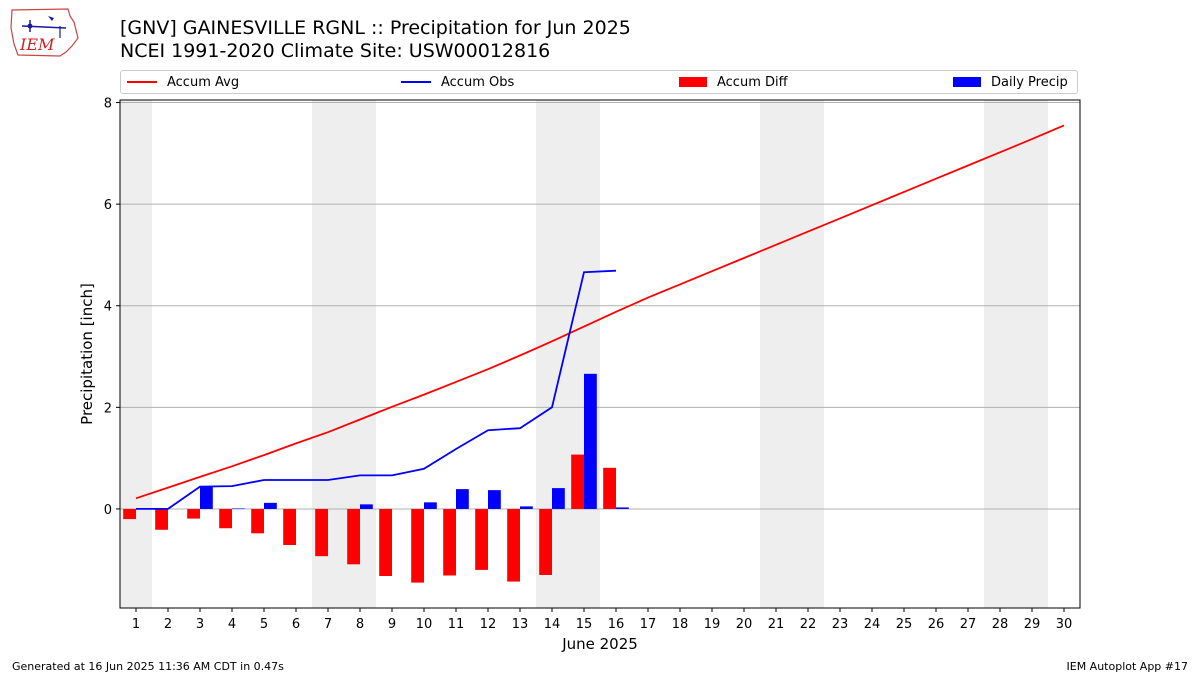  I want to click on y-axis-label: Precipitation [inch], so click(87, 354).